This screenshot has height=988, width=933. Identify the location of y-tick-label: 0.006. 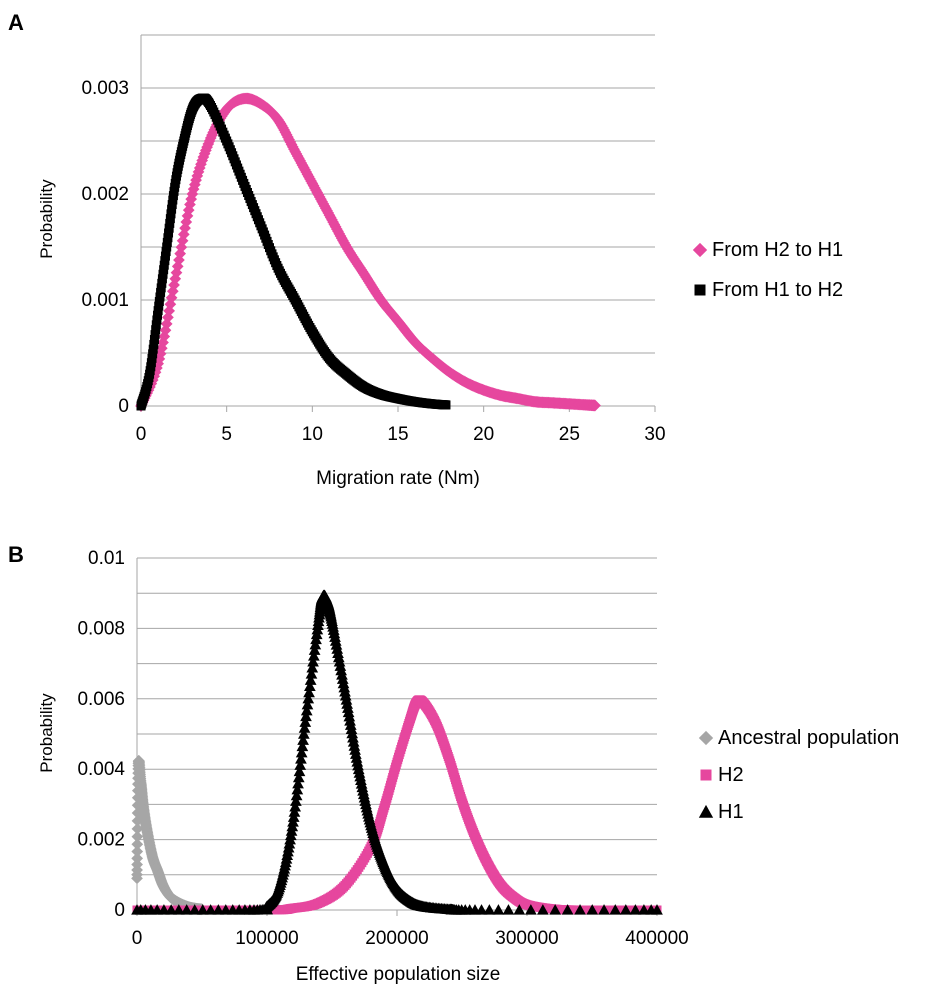
(101, 699).